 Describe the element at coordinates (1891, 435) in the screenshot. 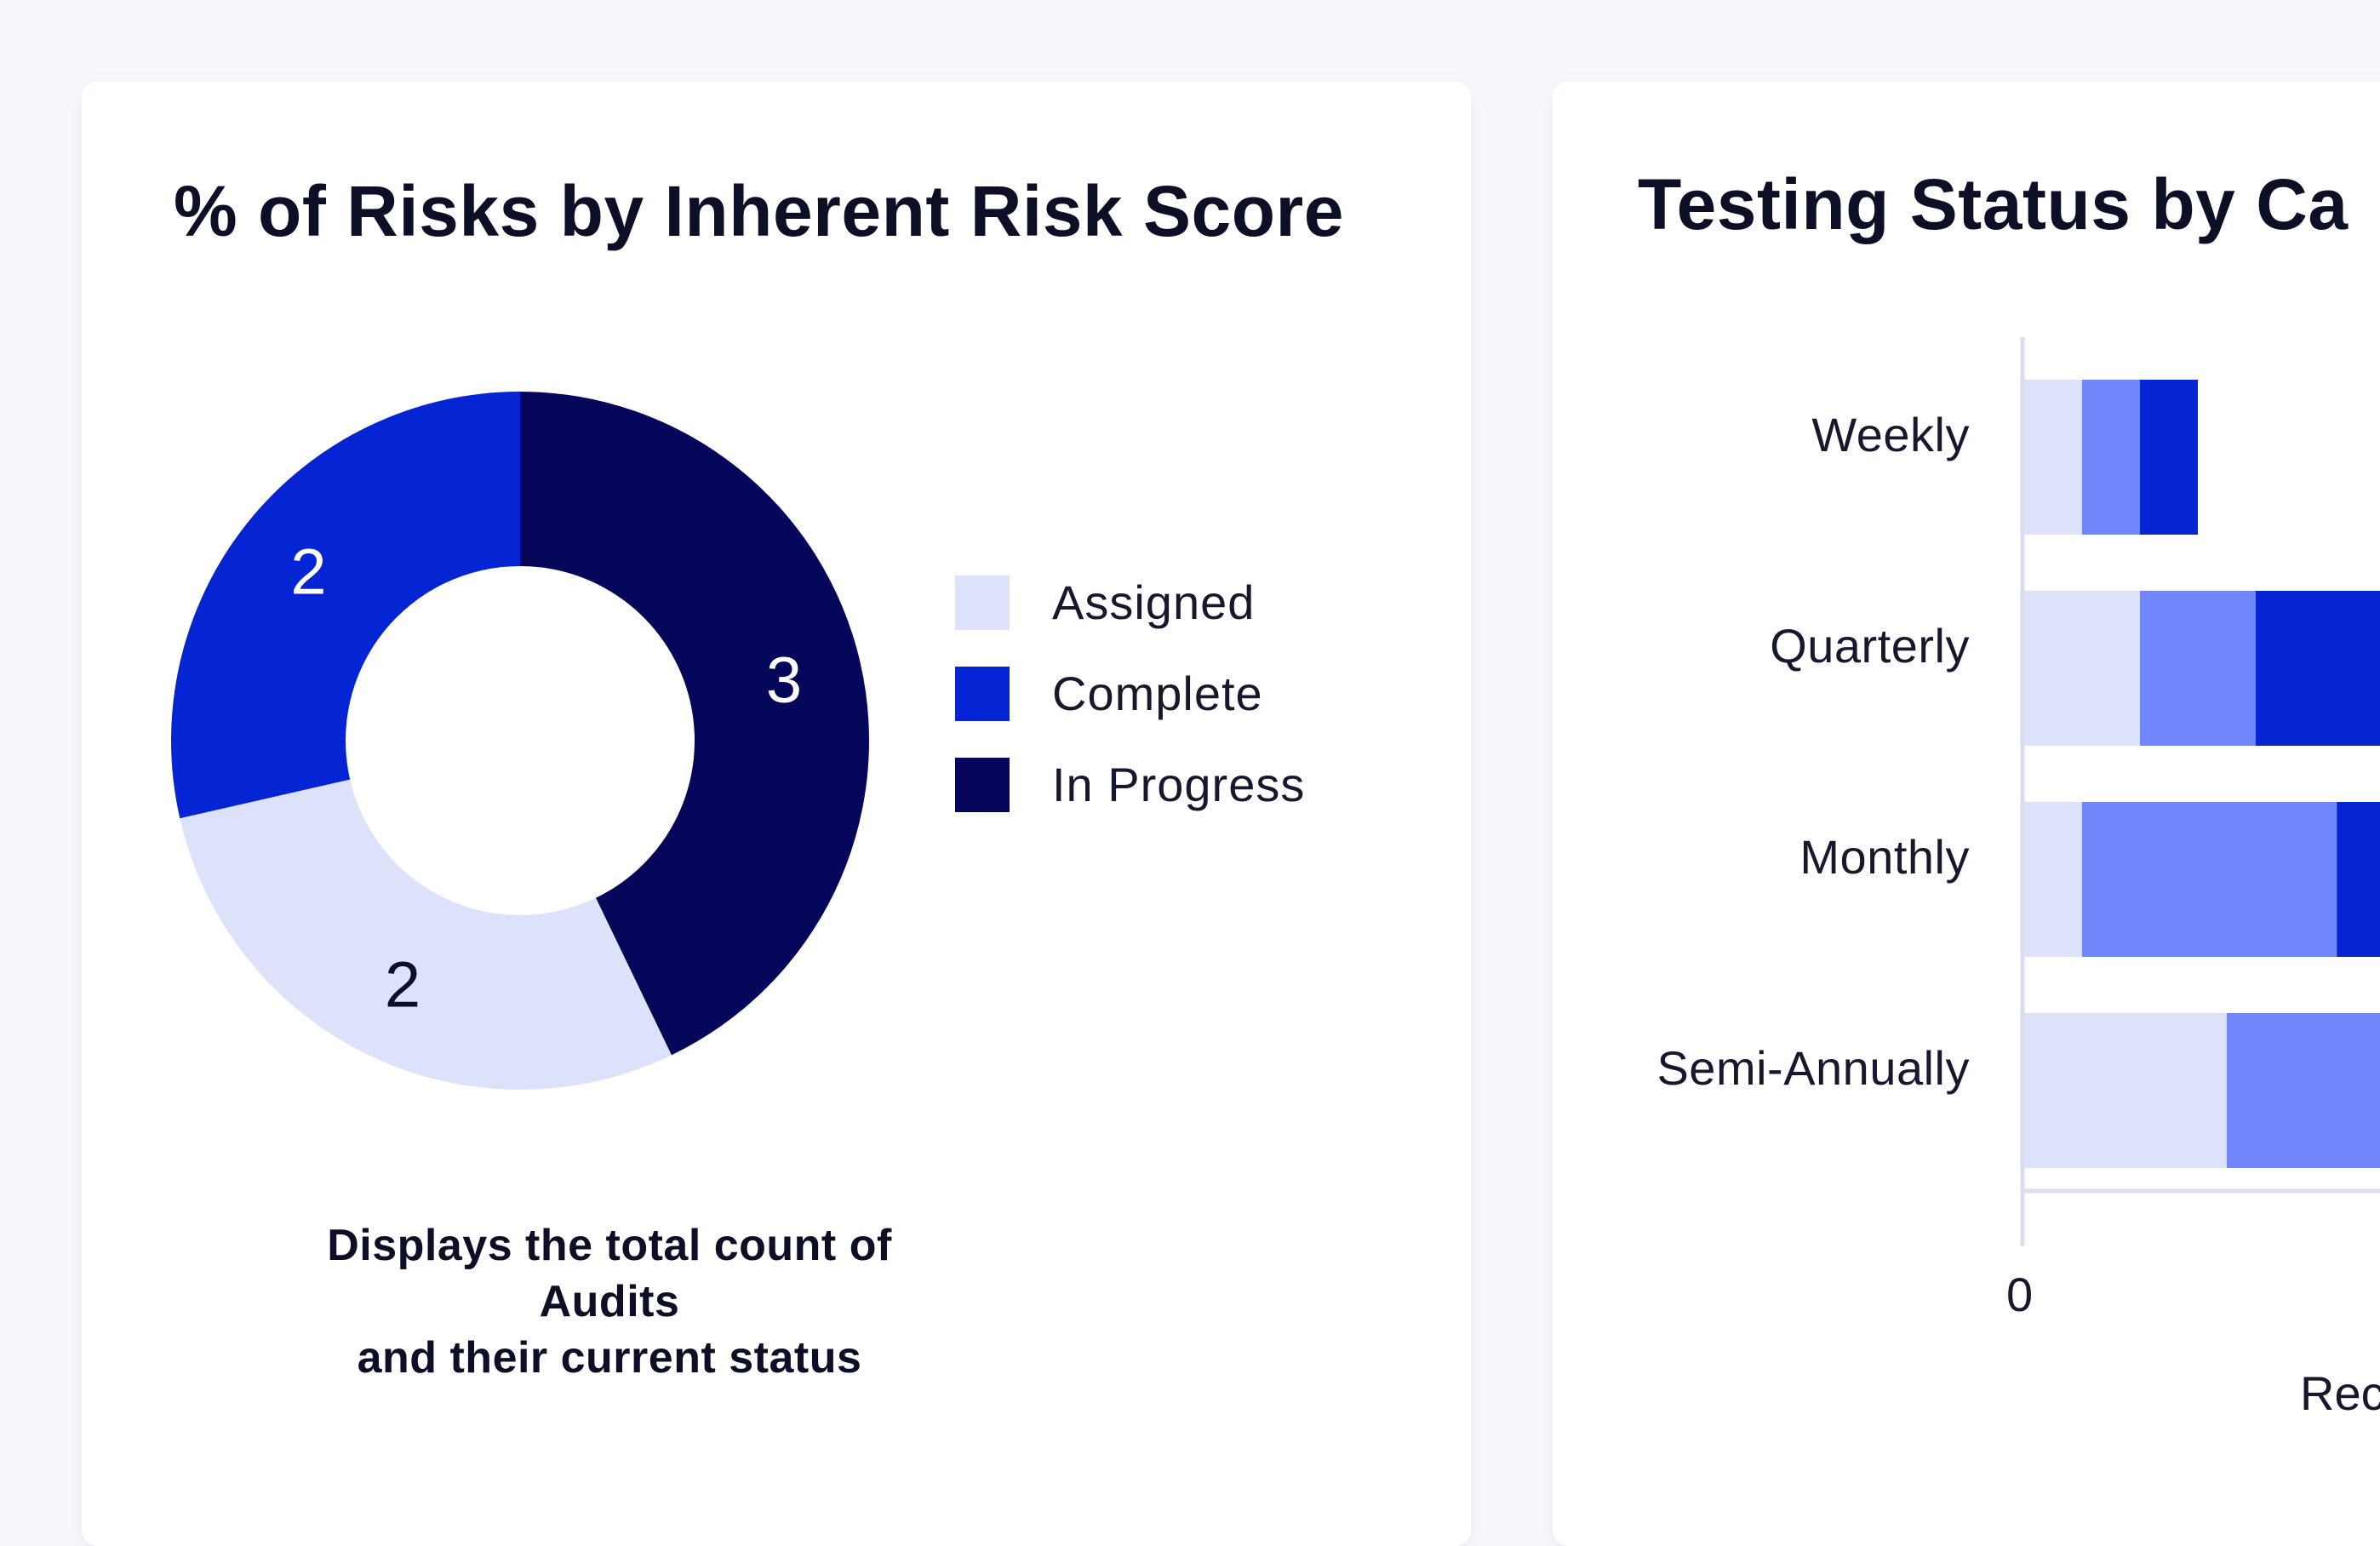

I see `category-label: Weekly` at that location.